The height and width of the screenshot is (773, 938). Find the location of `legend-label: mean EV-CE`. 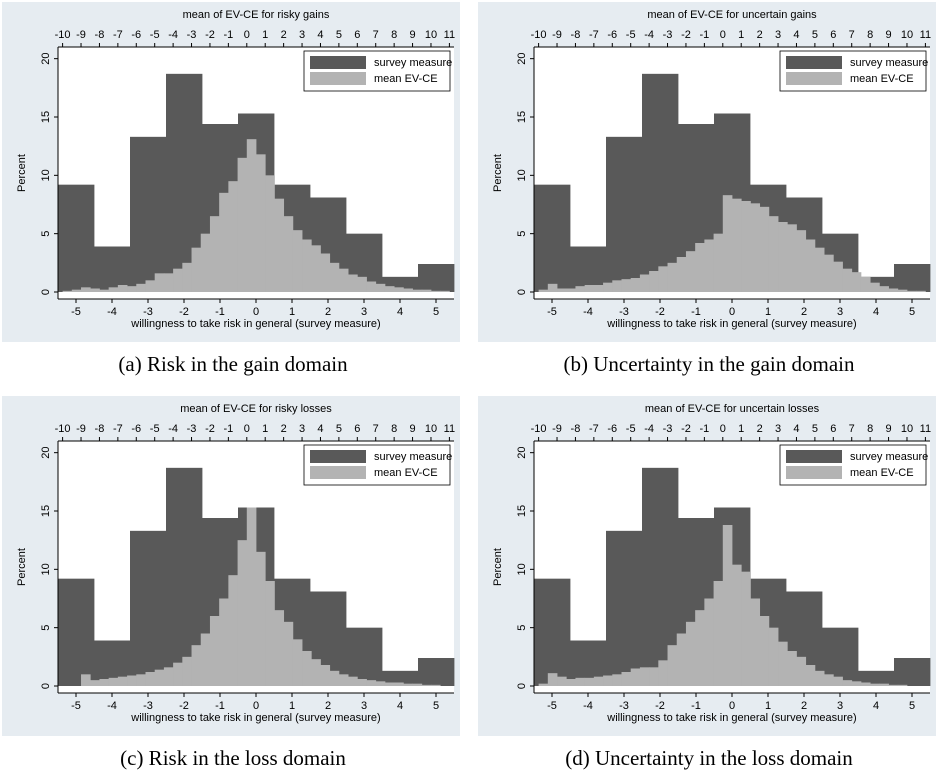

legend-label: mean EV-CE is located at coordinates (406, 79).